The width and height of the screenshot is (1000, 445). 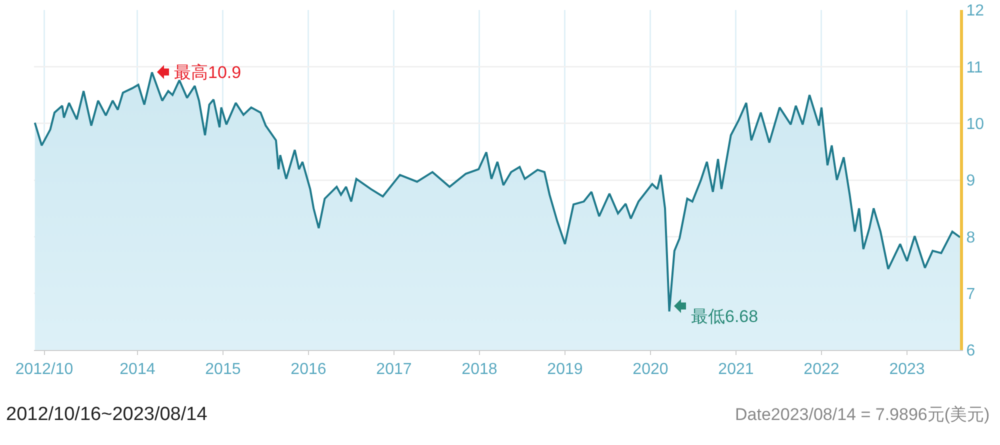 I want to click on x-tick-label: 2023, so click(x=907, y=369).